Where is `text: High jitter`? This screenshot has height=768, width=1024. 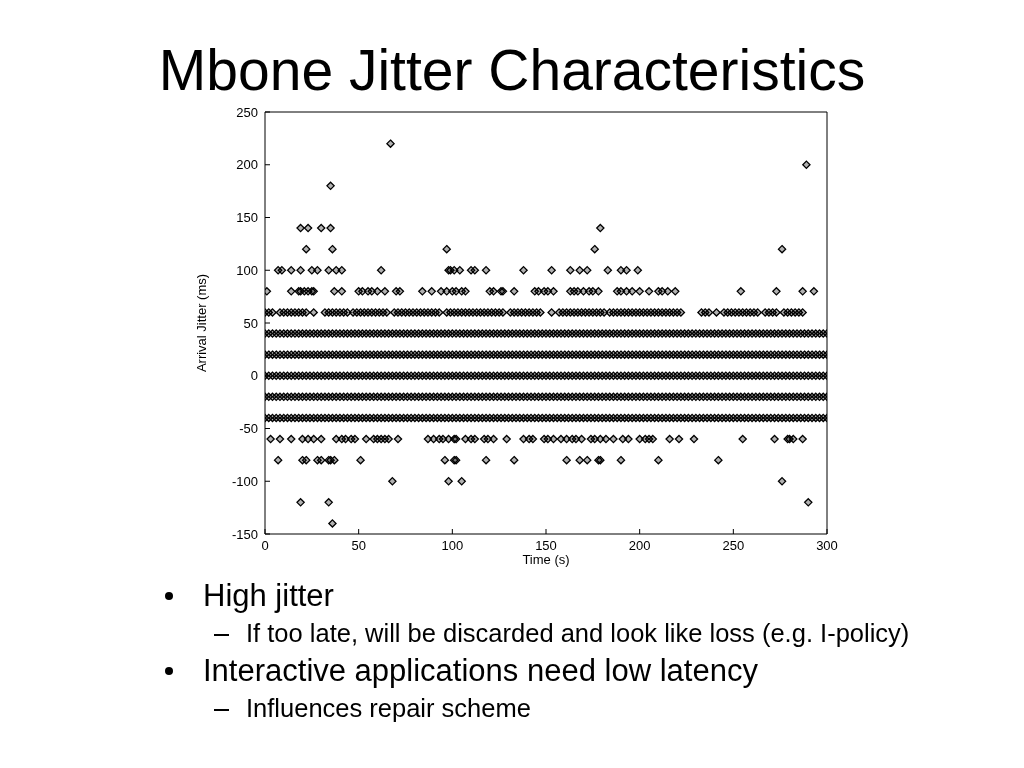
text: High jitter is located at coordinates (268, 595).